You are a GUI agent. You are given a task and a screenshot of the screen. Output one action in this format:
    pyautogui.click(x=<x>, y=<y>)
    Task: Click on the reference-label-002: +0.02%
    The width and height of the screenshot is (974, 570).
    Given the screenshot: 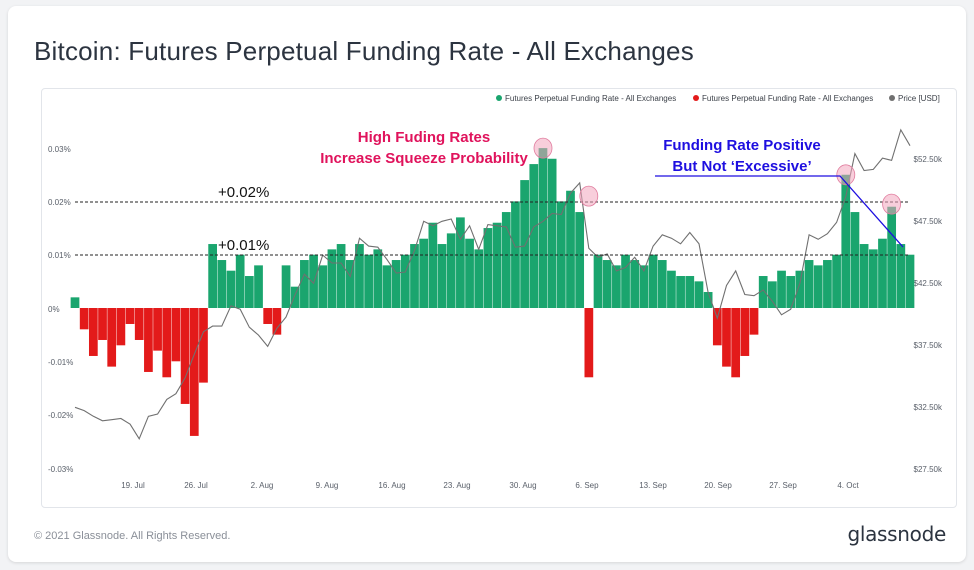 What is the action you would take?
    pyautogui.click(x=243, y=192)
    